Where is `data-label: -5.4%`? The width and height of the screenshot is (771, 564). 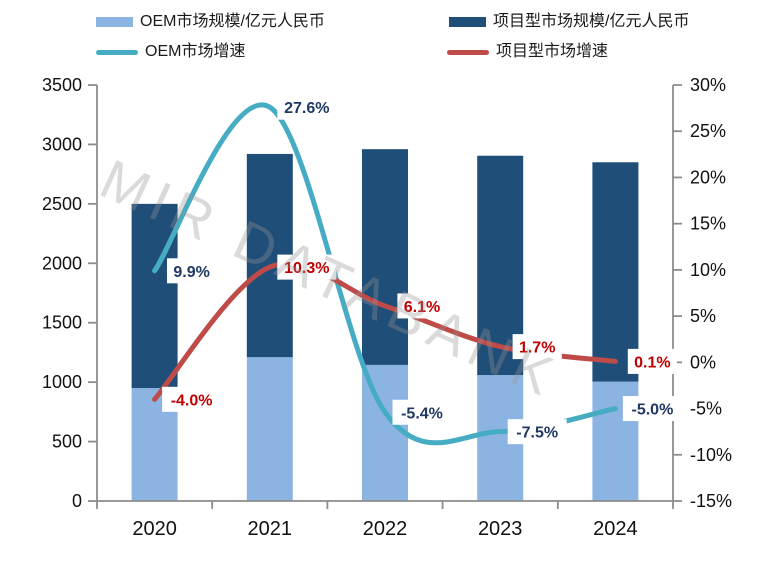
data-label: -5.4% is located at coordinates (422, 413).